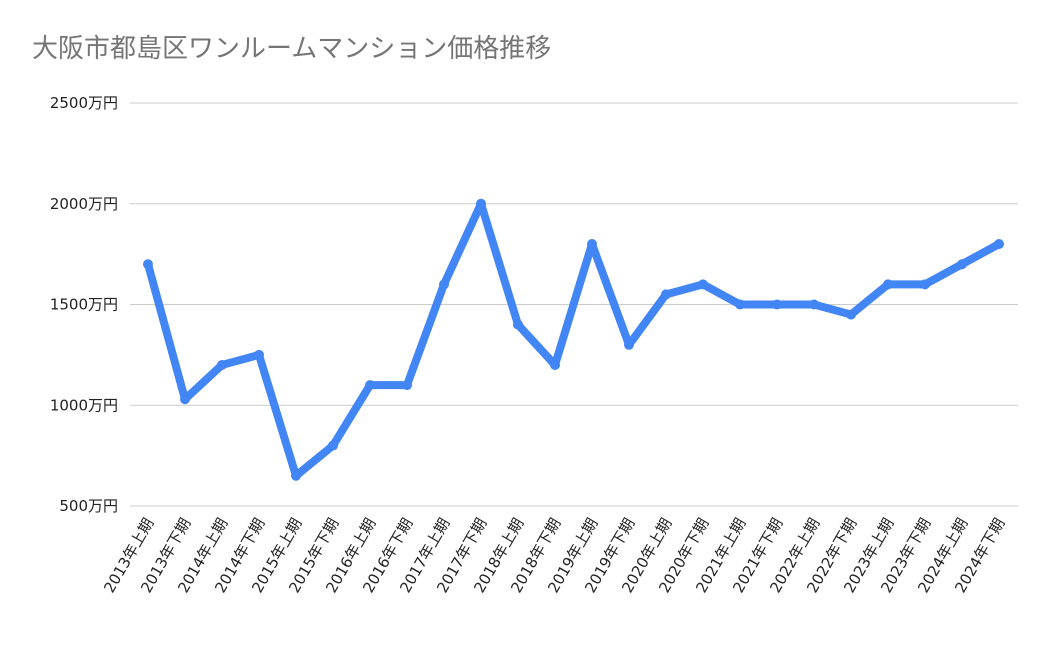 The image size is (1050, 649). Describe the element at coordinates (84, 103) in the screenshot. I see `y-tick-label: 2500万円` at that location.